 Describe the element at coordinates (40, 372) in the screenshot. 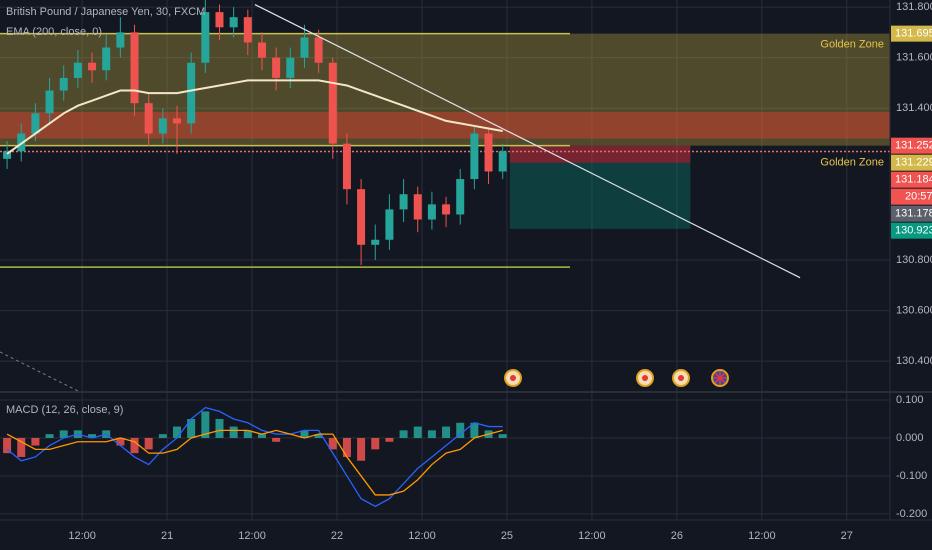

I see `dashed-drawing` at that location.